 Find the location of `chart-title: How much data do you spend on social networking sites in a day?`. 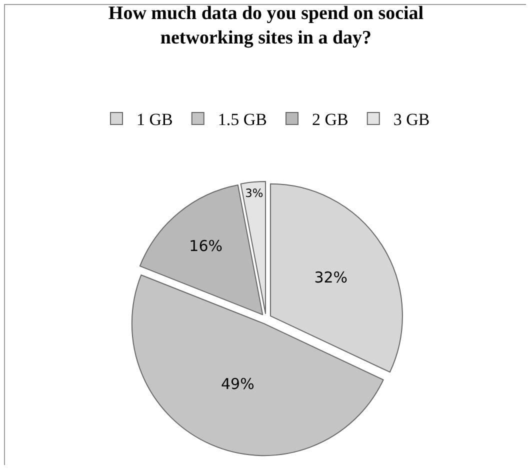

chart-title: How much data do you spend on social networking sites in a day? is located at coordinates (266, 25).